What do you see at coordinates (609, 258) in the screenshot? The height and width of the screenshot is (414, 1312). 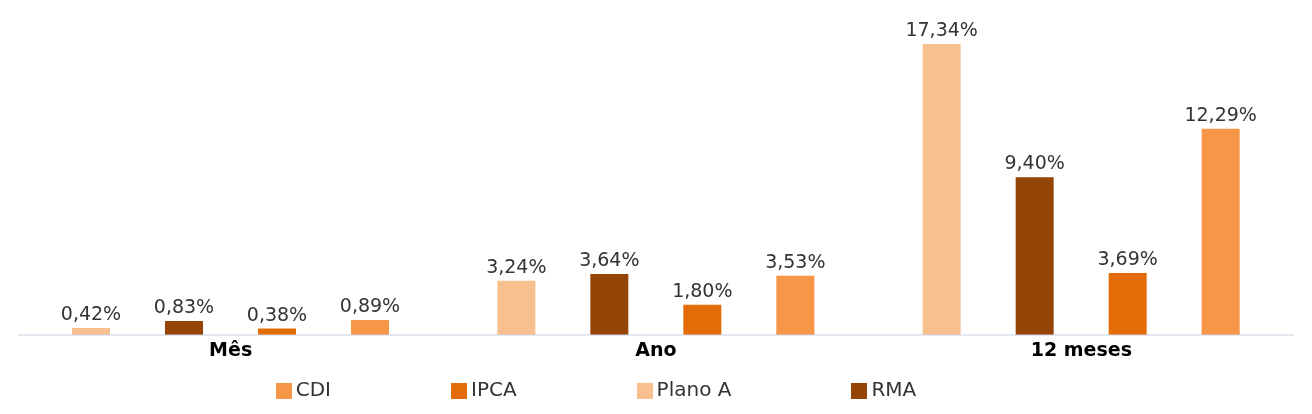 I see `data-label: 3,64%` at bounding box center [609, 258].